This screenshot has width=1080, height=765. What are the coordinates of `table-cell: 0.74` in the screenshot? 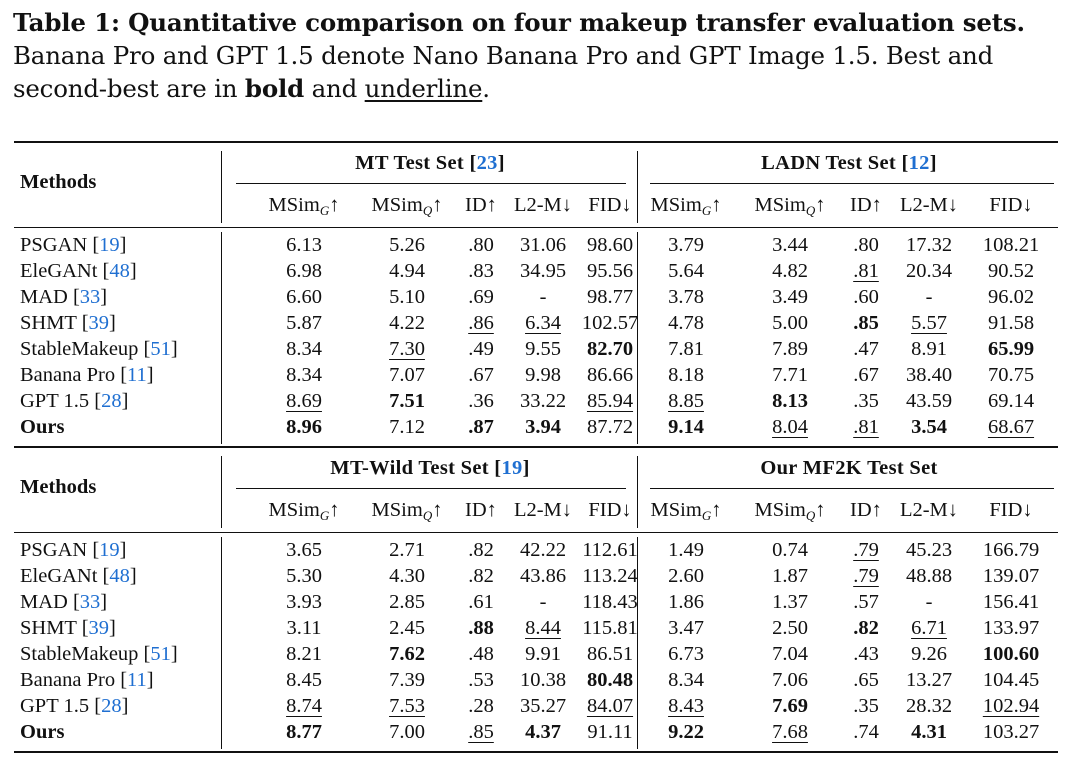 It's located at (790, 550).